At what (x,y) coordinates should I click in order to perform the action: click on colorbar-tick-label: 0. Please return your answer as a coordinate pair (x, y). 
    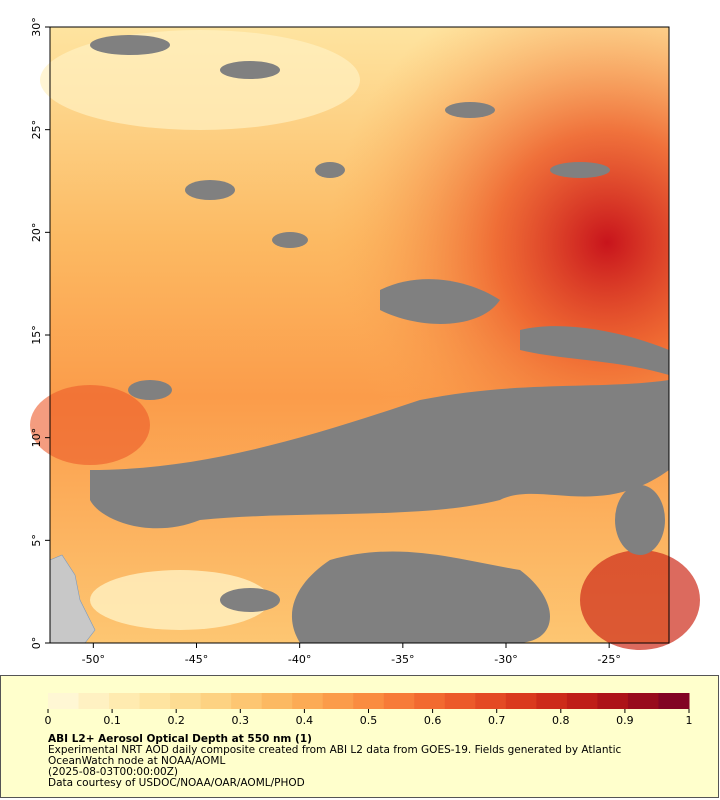
    Looking at the image, I should click on (48, 720).